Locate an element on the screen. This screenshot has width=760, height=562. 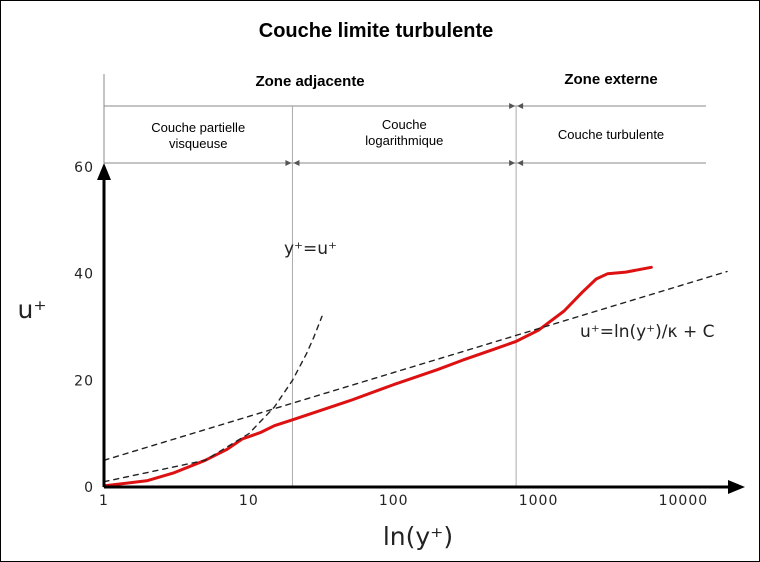
annotation-log-law: u⁺=ln(y⁺)/κ + C is located at coordinates (647, 332).